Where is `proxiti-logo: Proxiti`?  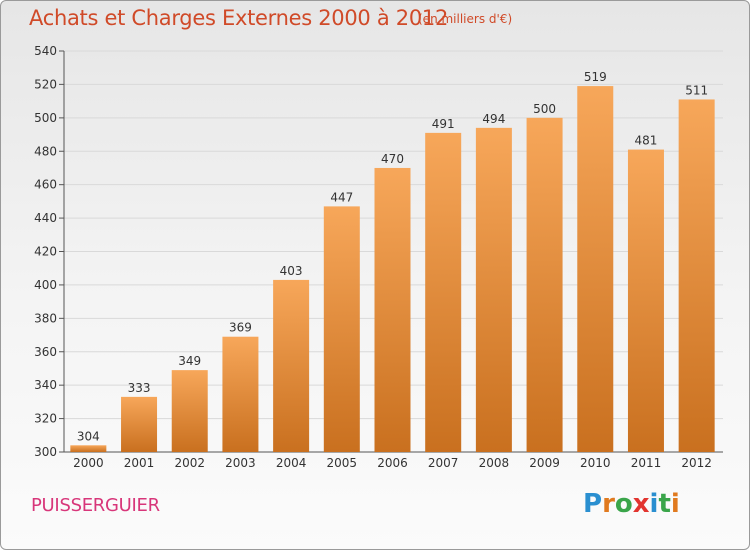
proxiti-logo: Proxiti is located at coordinates (631, 504).